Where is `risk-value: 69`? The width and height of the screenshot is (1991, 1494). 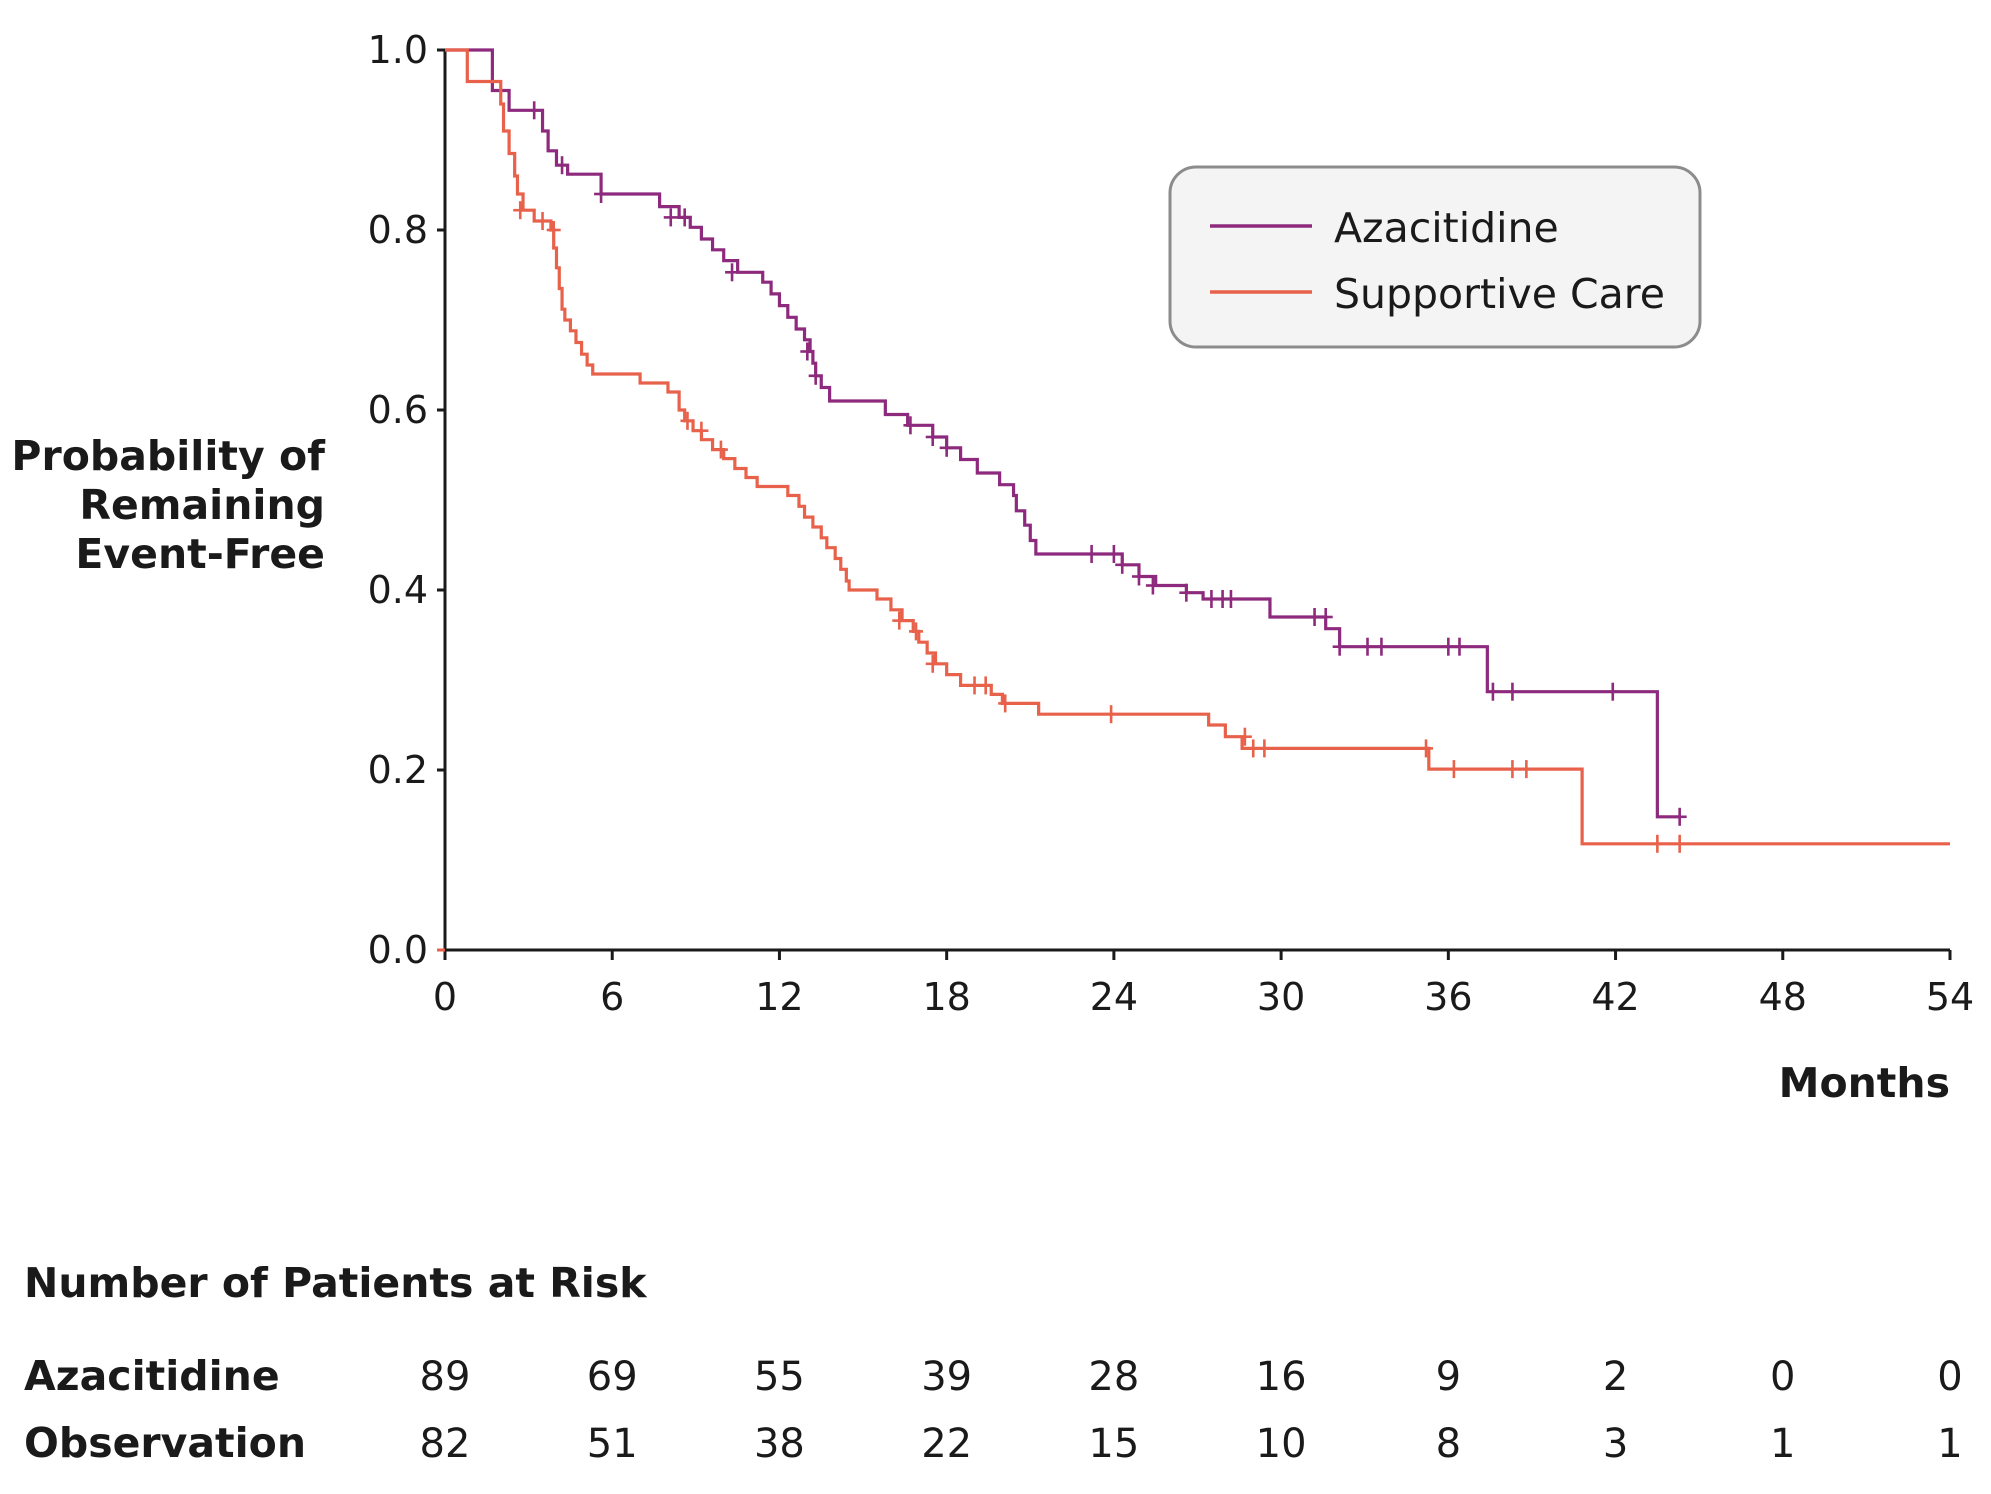 risk-value: 69 is located at coordinates (612, 1377).